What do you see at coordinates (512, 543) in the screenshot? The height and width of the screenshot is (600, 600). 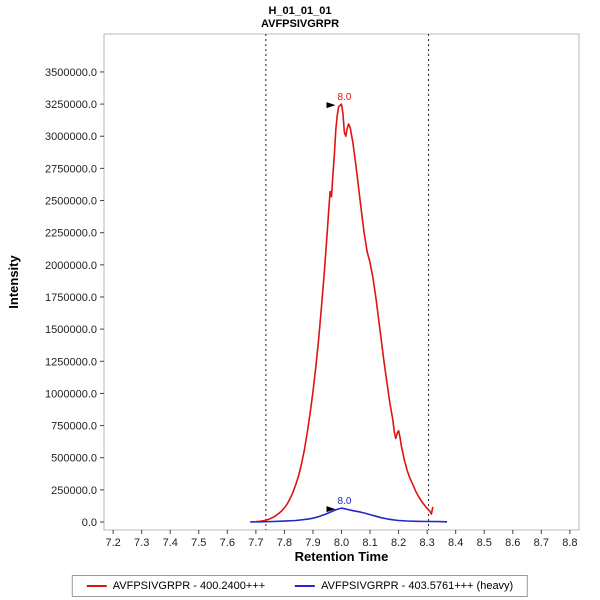 I see `x-tick-label: 8.6` at bounding box center [512, 543].